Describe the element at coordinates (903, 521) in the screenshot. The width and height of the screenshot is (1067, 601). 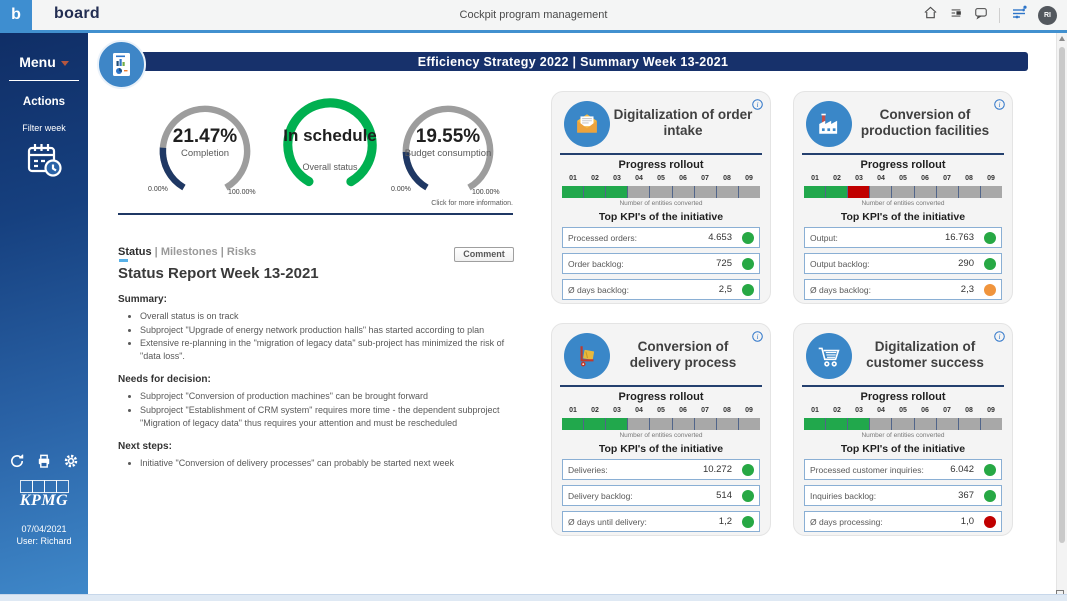
I see `kpi-row: Ø days processing: 1,0` at that location.